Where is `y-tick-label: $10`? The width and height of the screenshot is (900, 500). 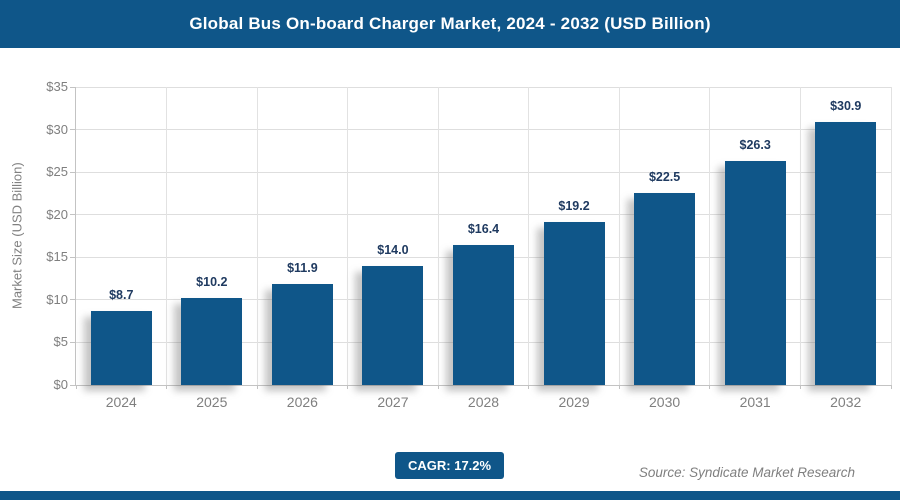
y-tick-label: $10 is located at coordinates (57, 299).